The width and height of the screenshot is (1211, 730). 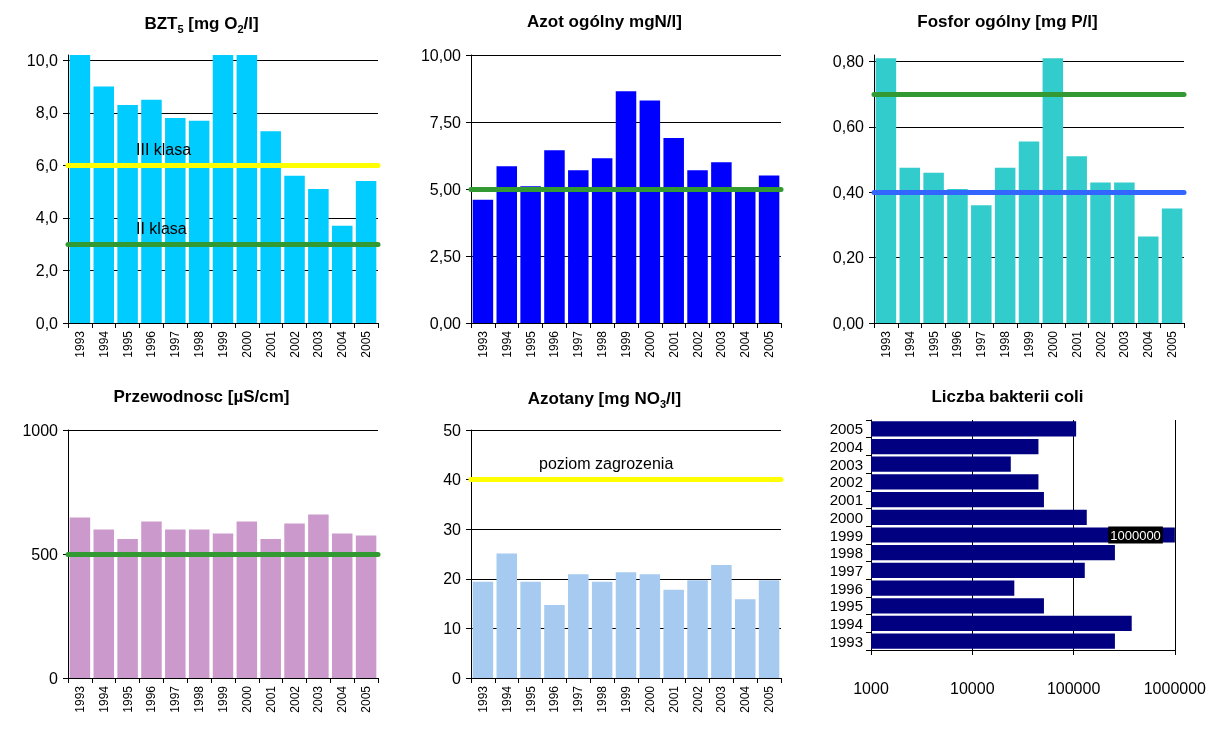 I want to click on y-tick-label: 500, so click(x=45, y=554).